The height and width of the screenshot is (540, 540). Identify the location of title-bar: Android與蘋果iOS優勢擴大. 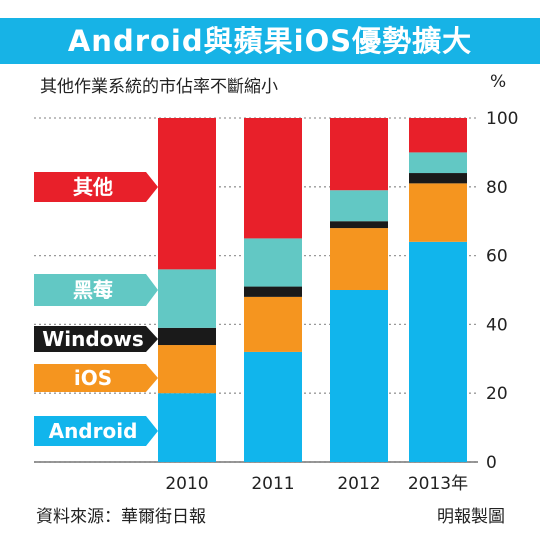
(270, 41).